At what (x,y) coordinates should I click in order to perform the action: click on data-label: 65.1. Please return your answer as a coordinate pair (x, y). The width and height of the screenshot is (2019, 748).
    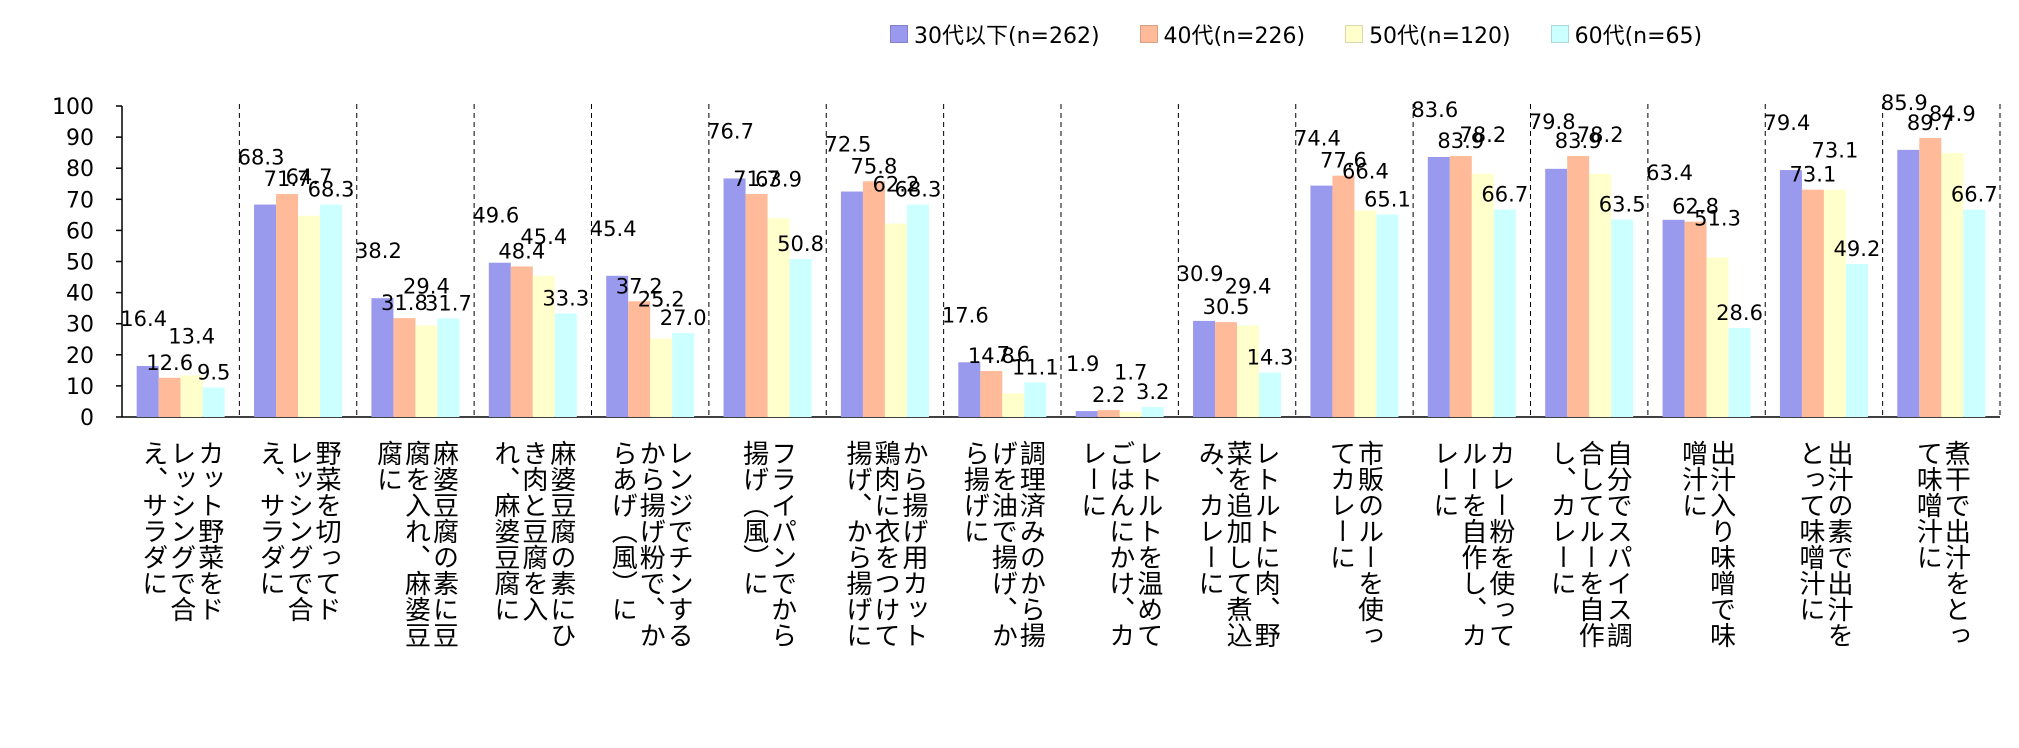
    Looking at the image, I should click on (1387, 200).